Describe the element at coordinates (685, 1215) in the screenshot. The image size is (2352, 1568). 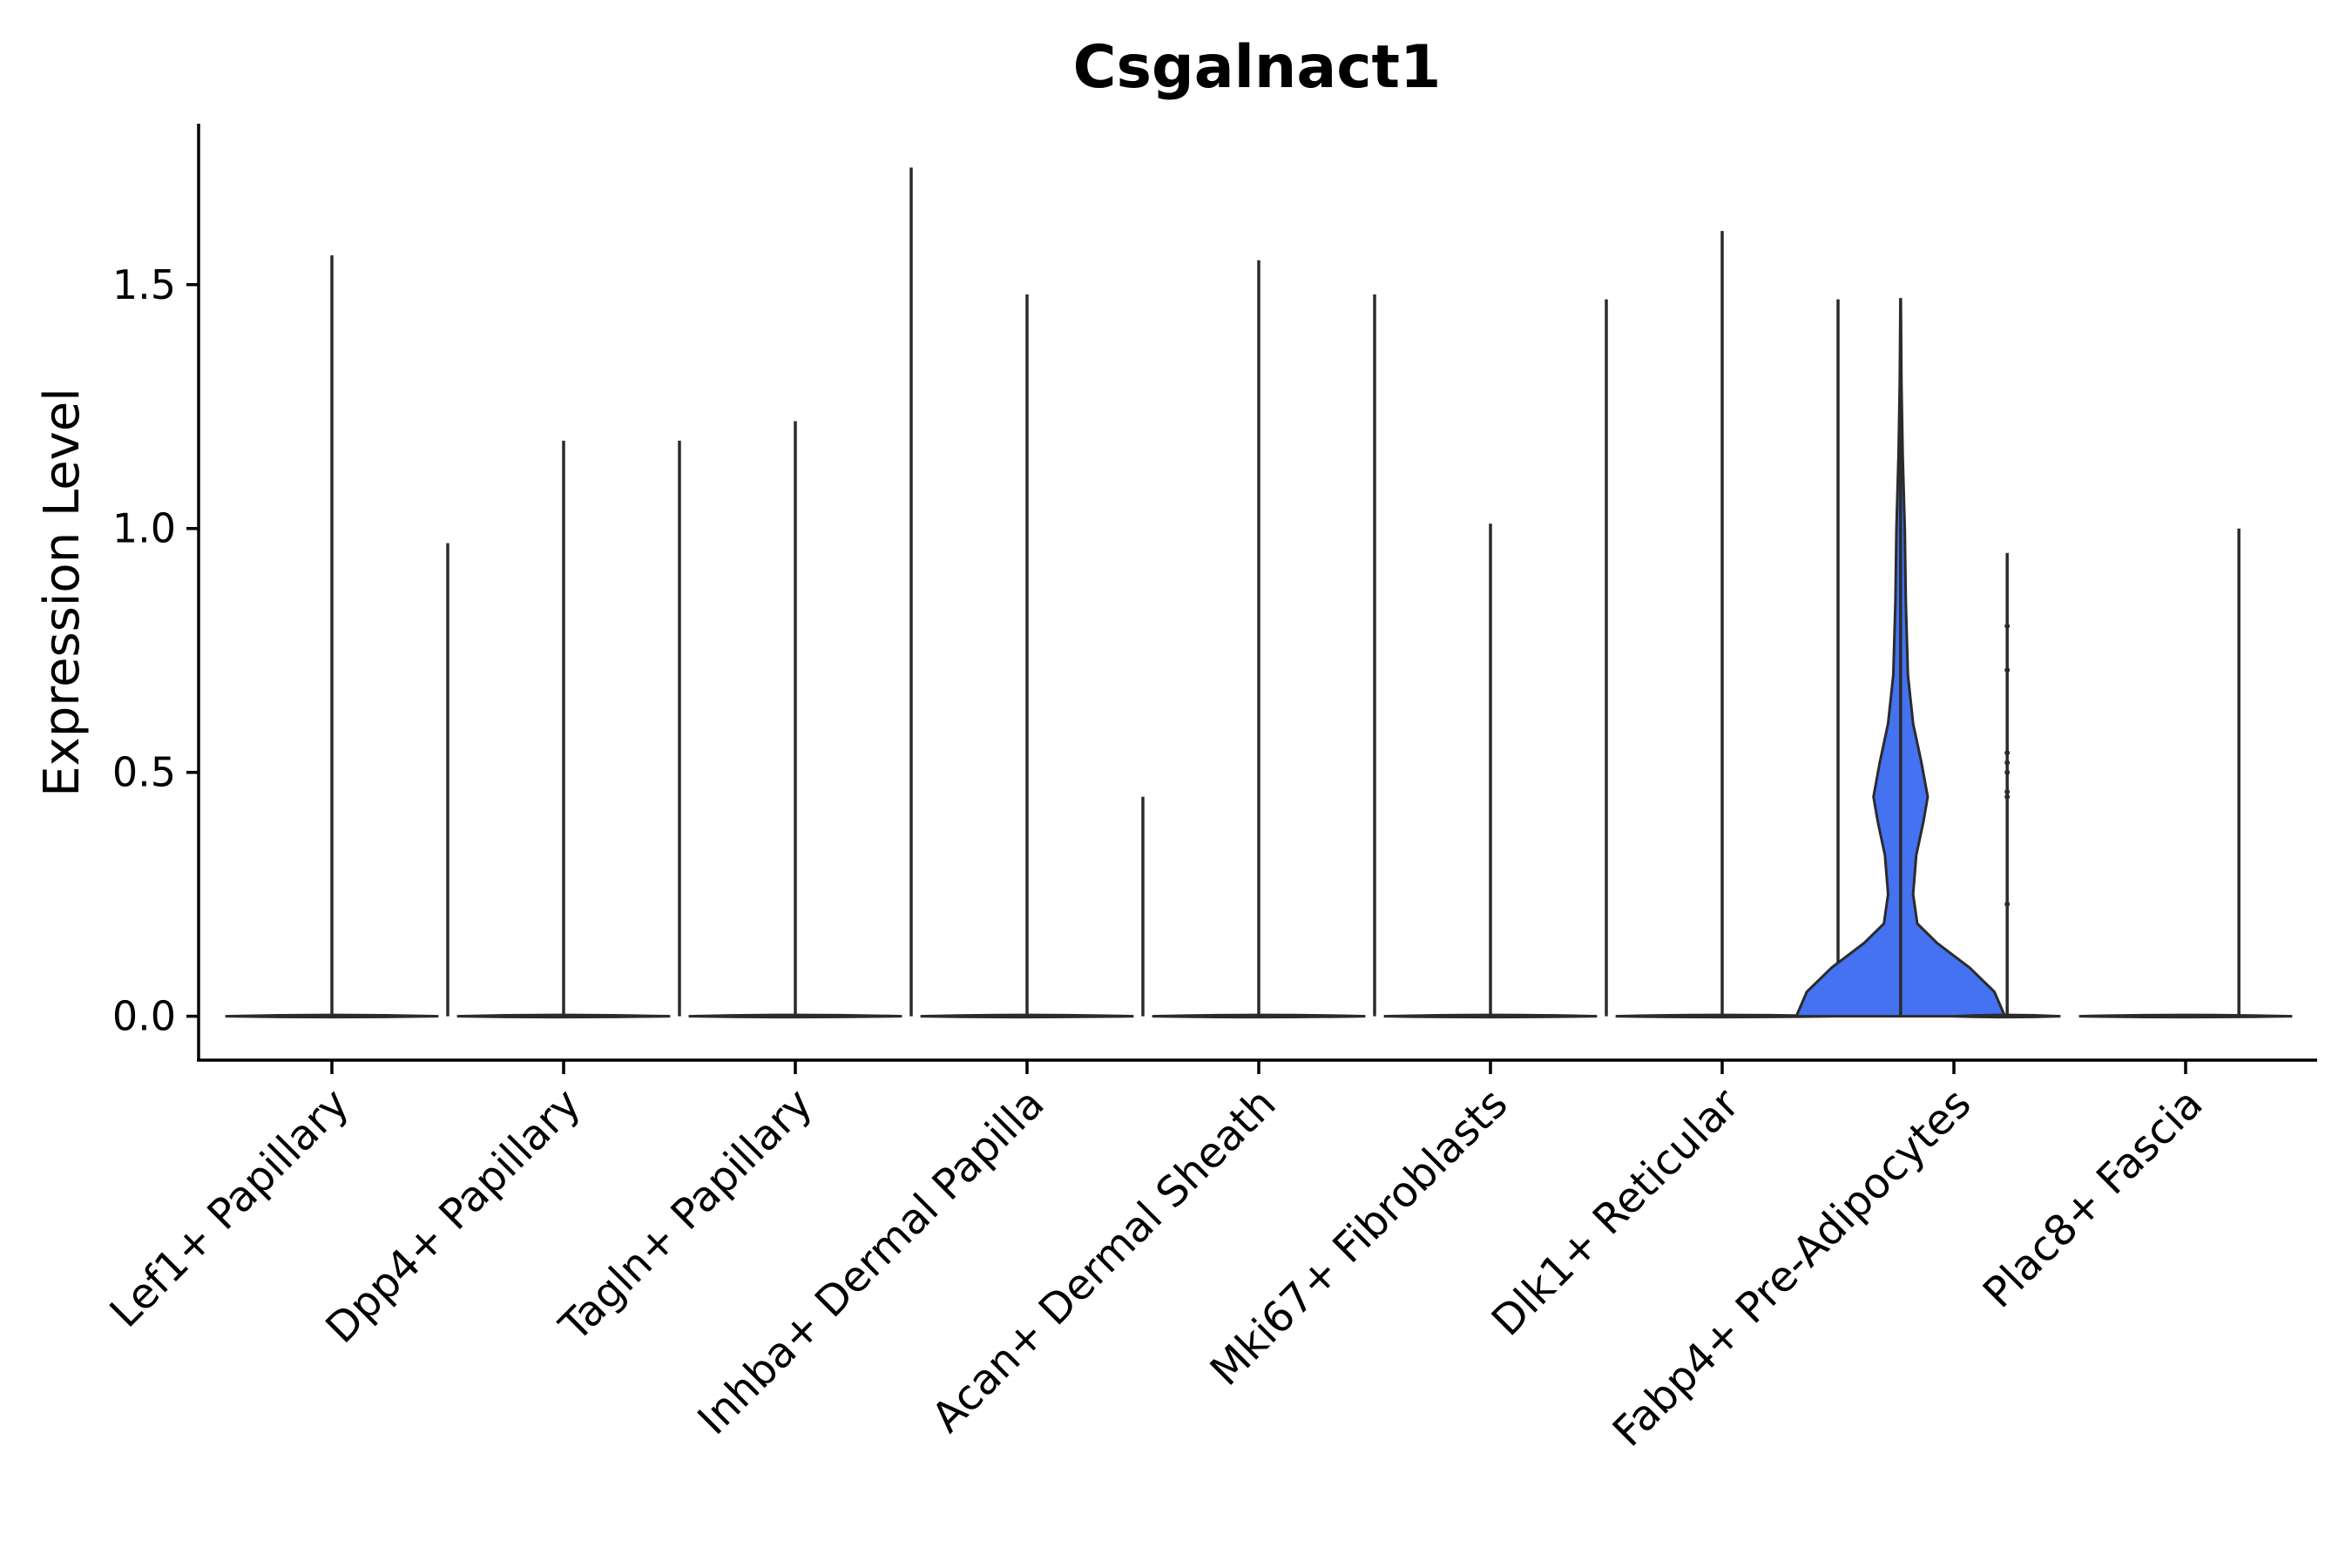
I see `x-tick-label: Tagln+ Papillary` at that location.